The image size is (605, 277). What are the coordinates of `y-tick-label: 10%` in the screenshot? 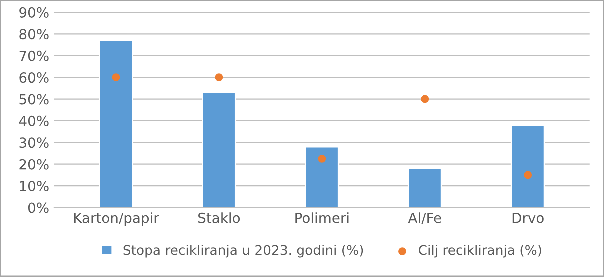 It's located at (34, 186).